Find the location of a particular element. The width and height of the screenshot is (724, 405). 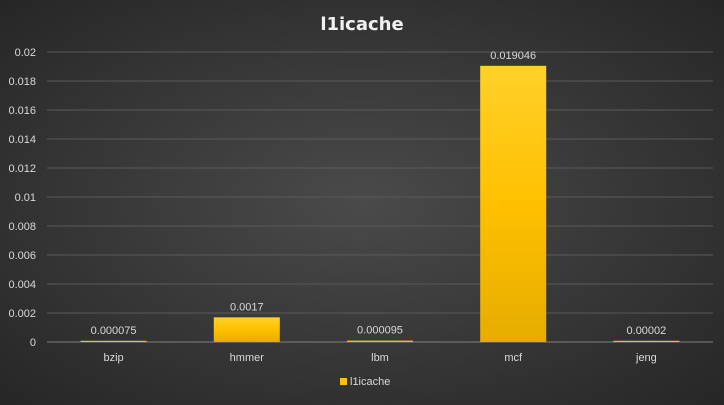

bar-lbm is located at coordinates (380, 341).